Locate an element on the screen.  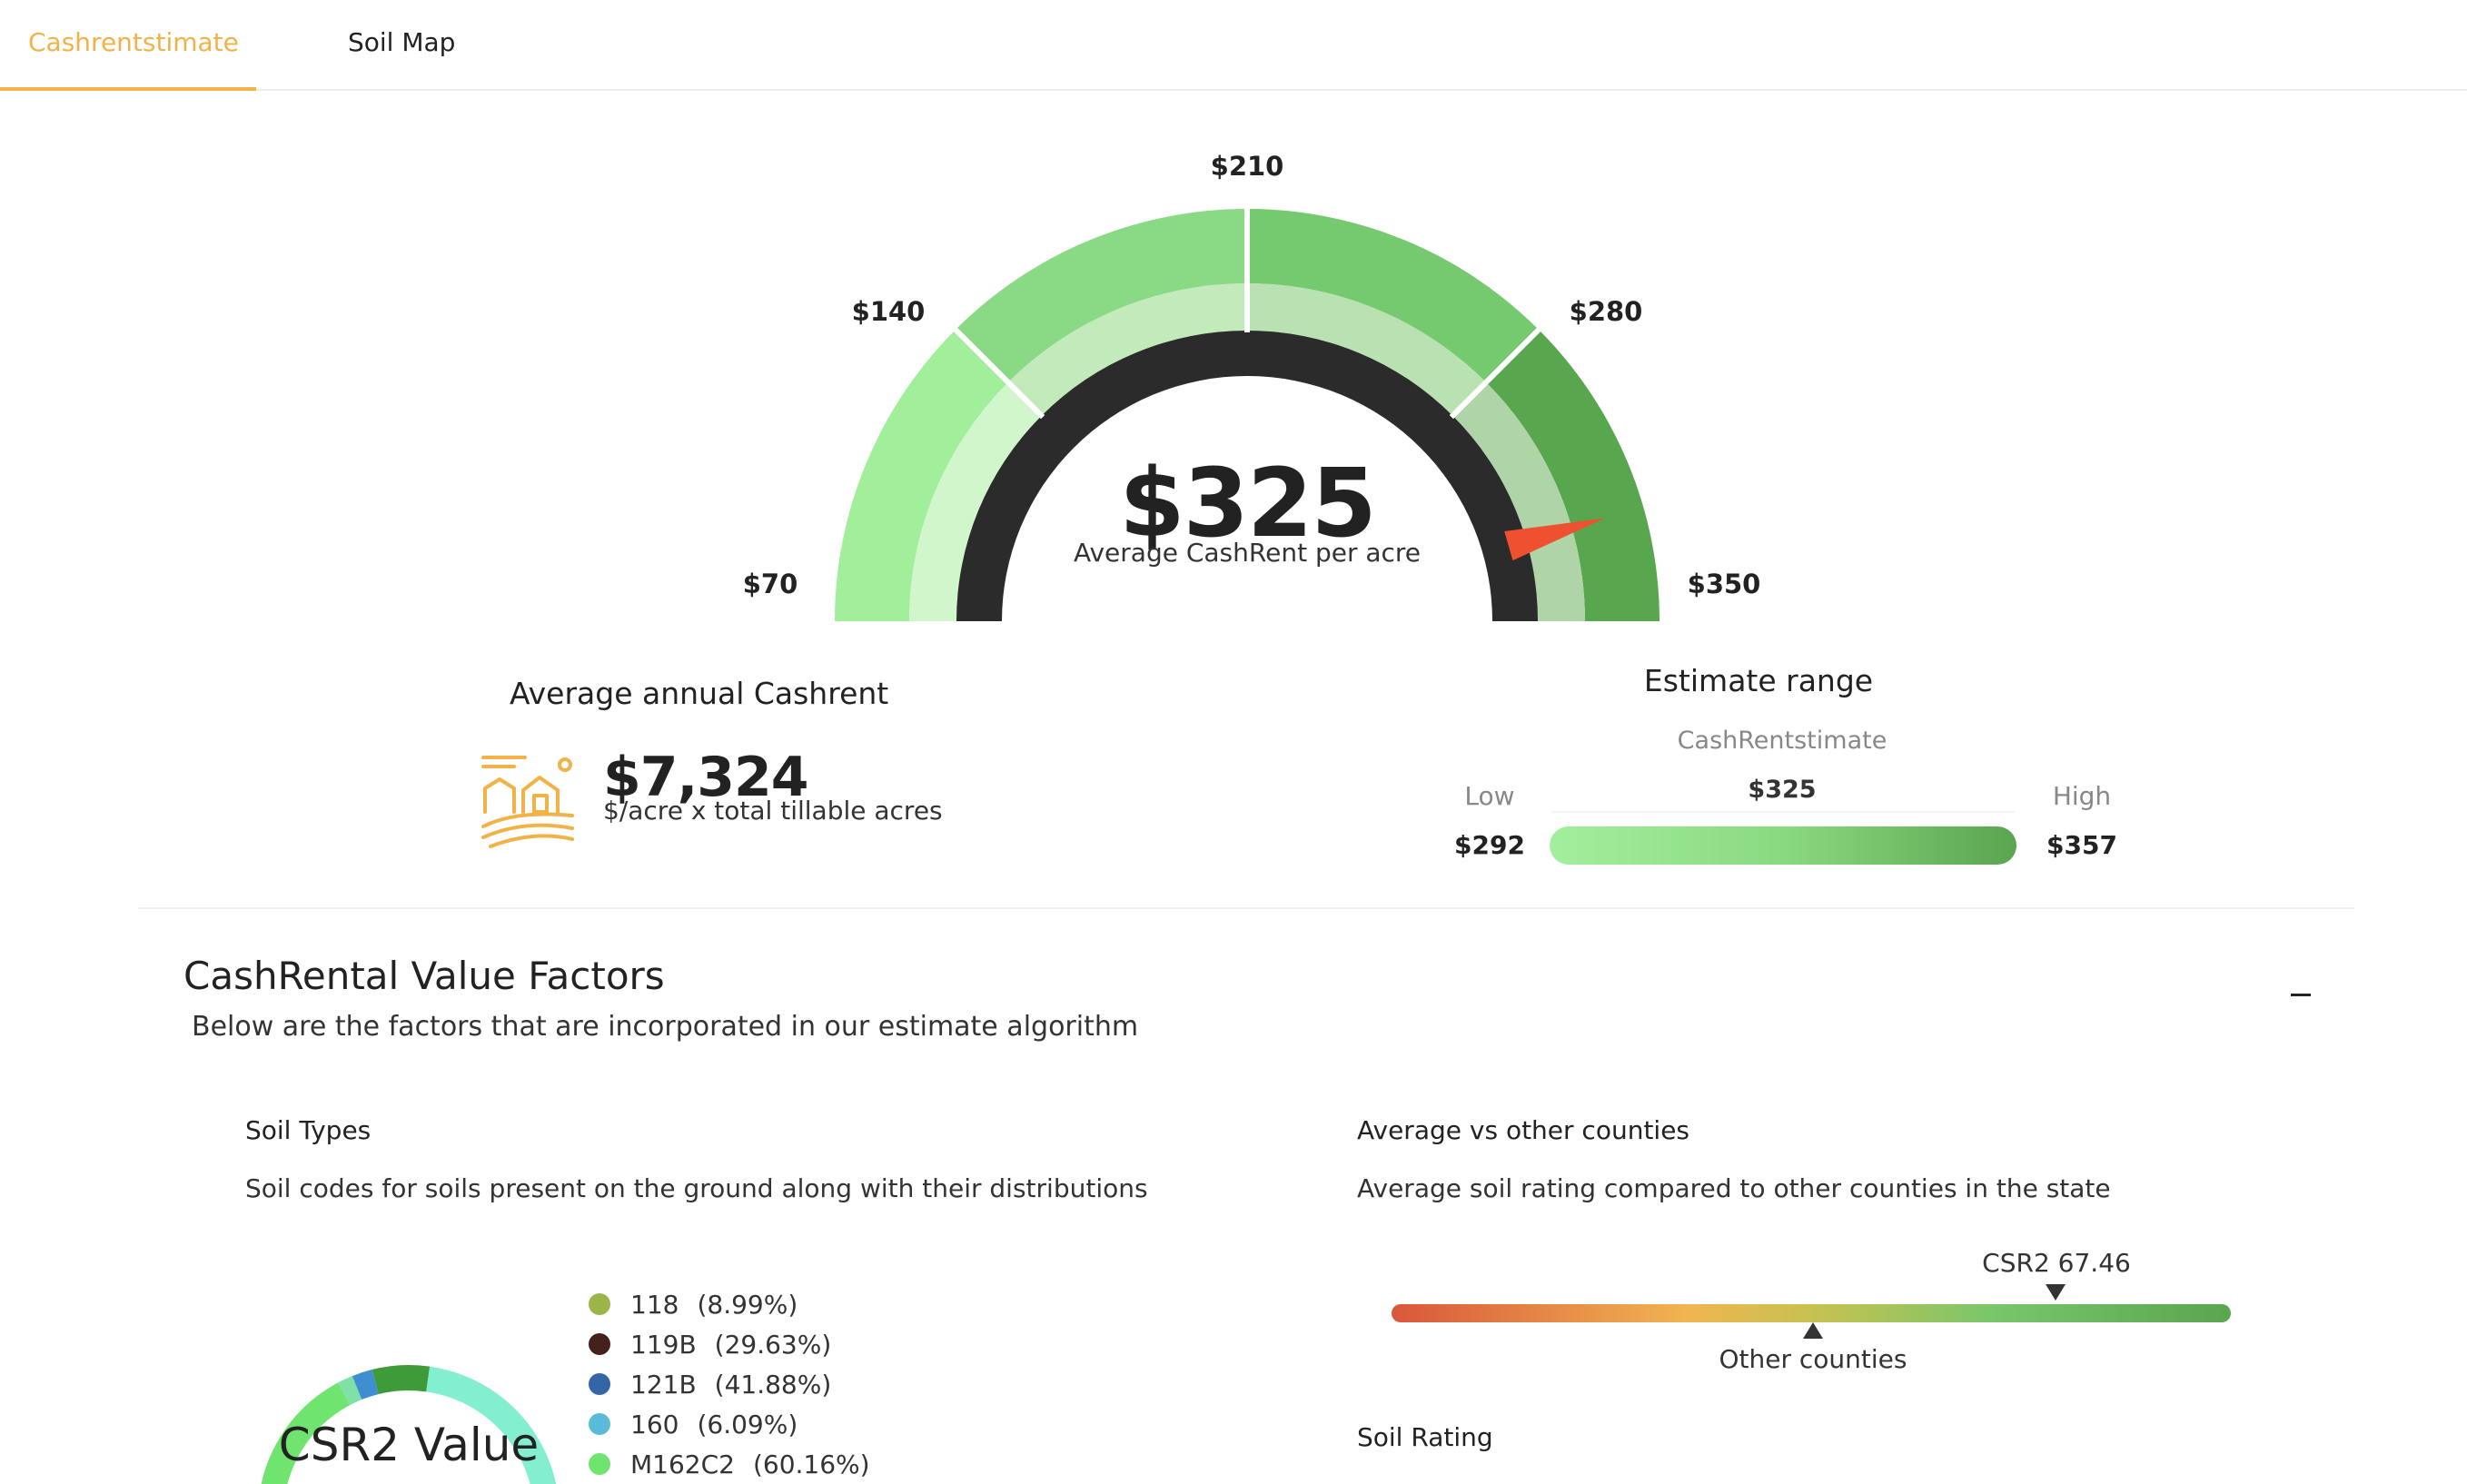
soil-donut-chart is located at coordinates (409, 1424).